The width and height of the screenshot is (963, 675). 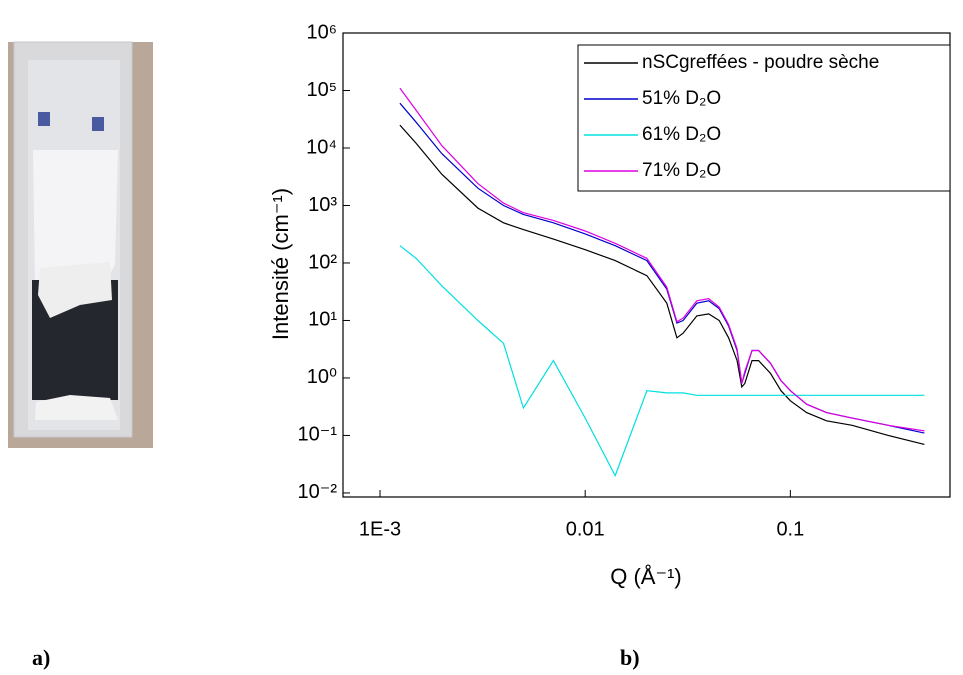 I want to click on y-tick-label: 10⁻¹, so click(x=318, y=435).